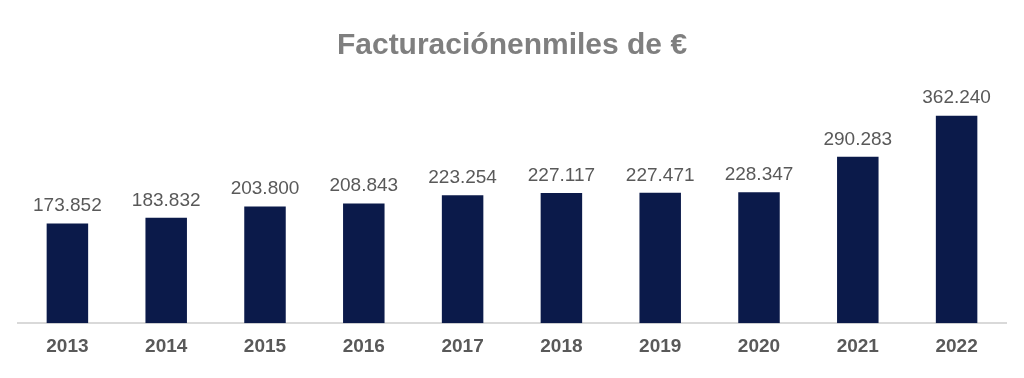 The width and height of the screenshot is (1024, 378). I want to click on x-tick-label: 2016, so click(363, 345).